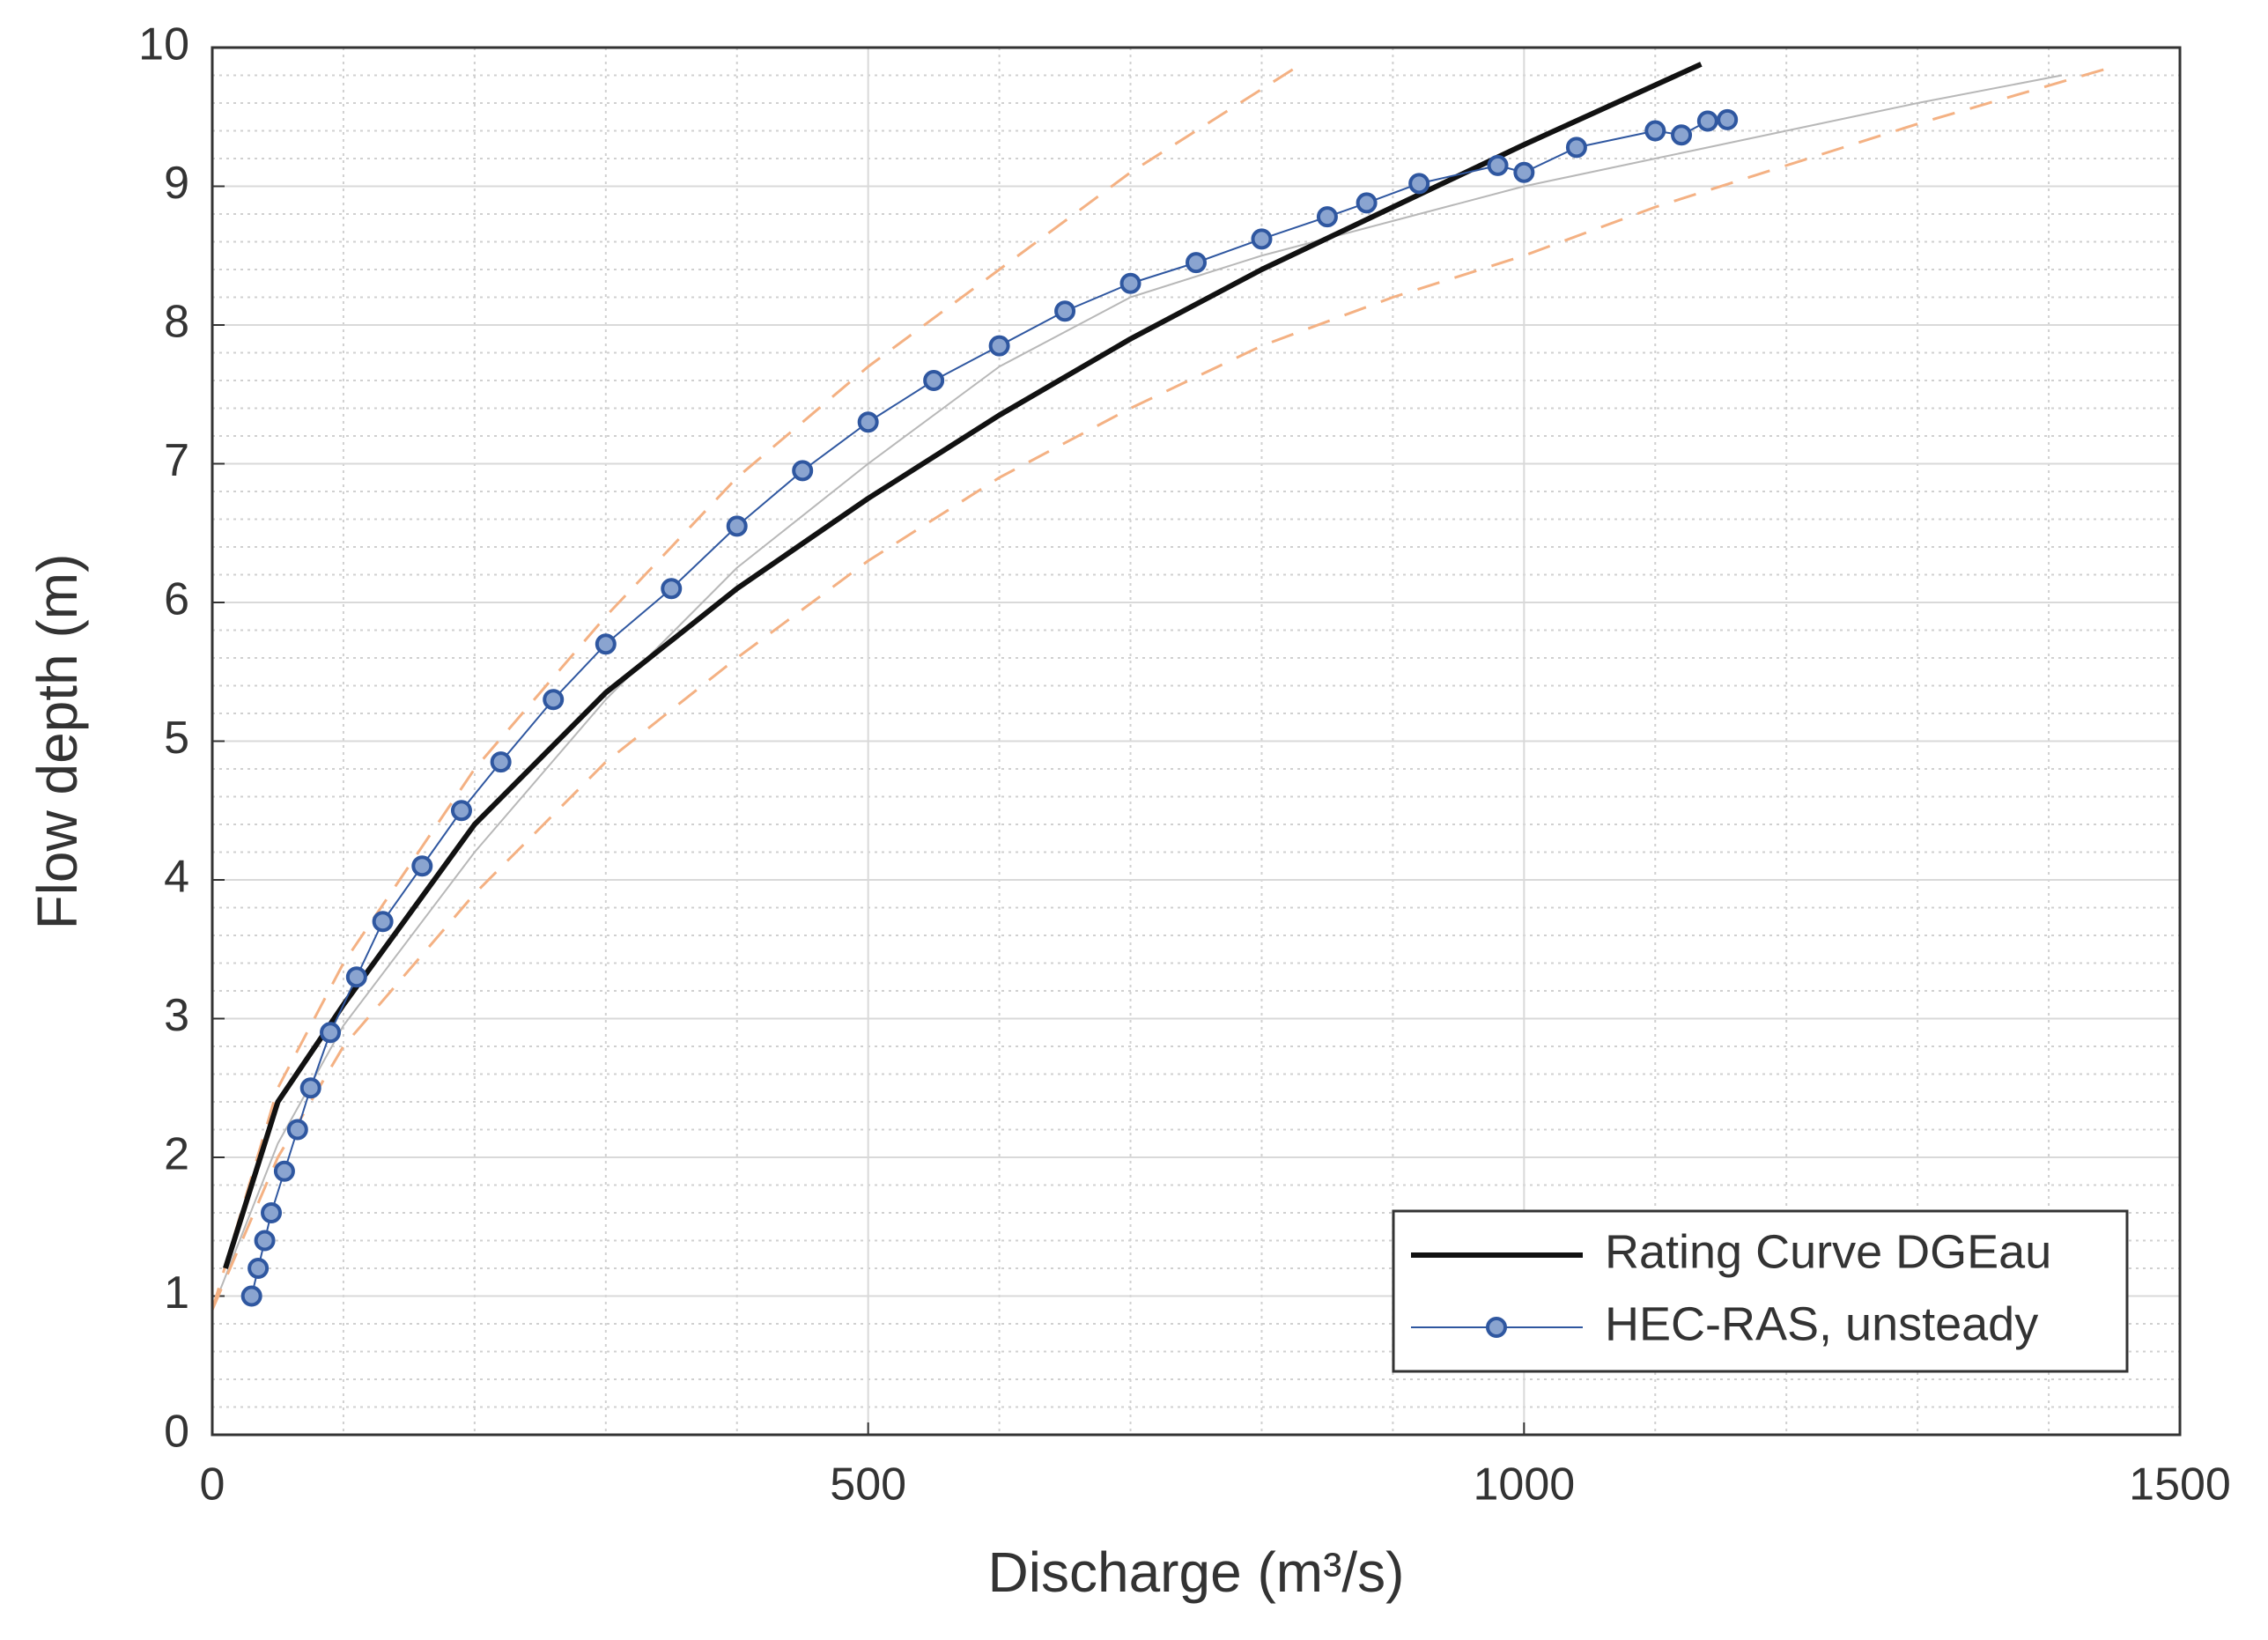 Image resolution: width=2268 pixels, height=1640 pixels. What do you see at coordinates (2180, 1485) in the screenshot?
I see `x-tick-label: 1500` at bounding box center [2180, 1485].